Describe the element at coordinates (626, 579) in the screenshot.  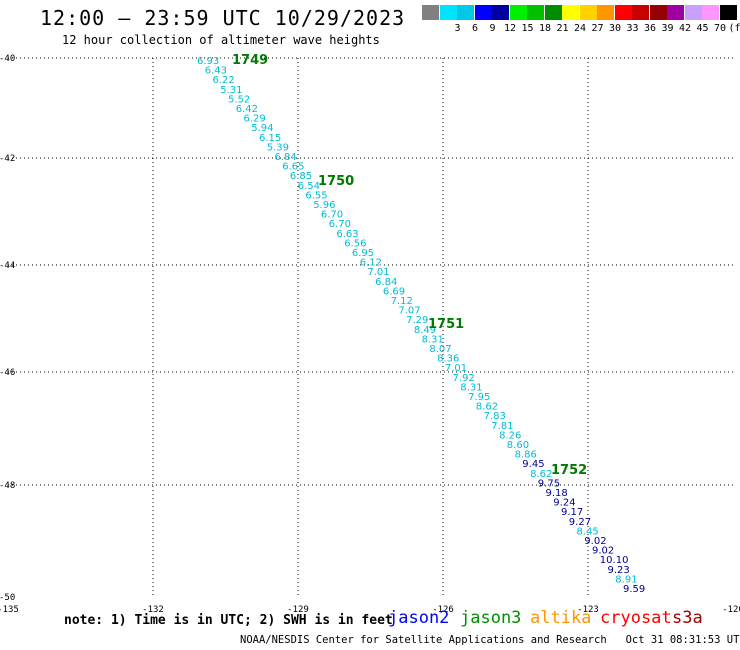
I see `wave-height-label: 8.91` at that location.